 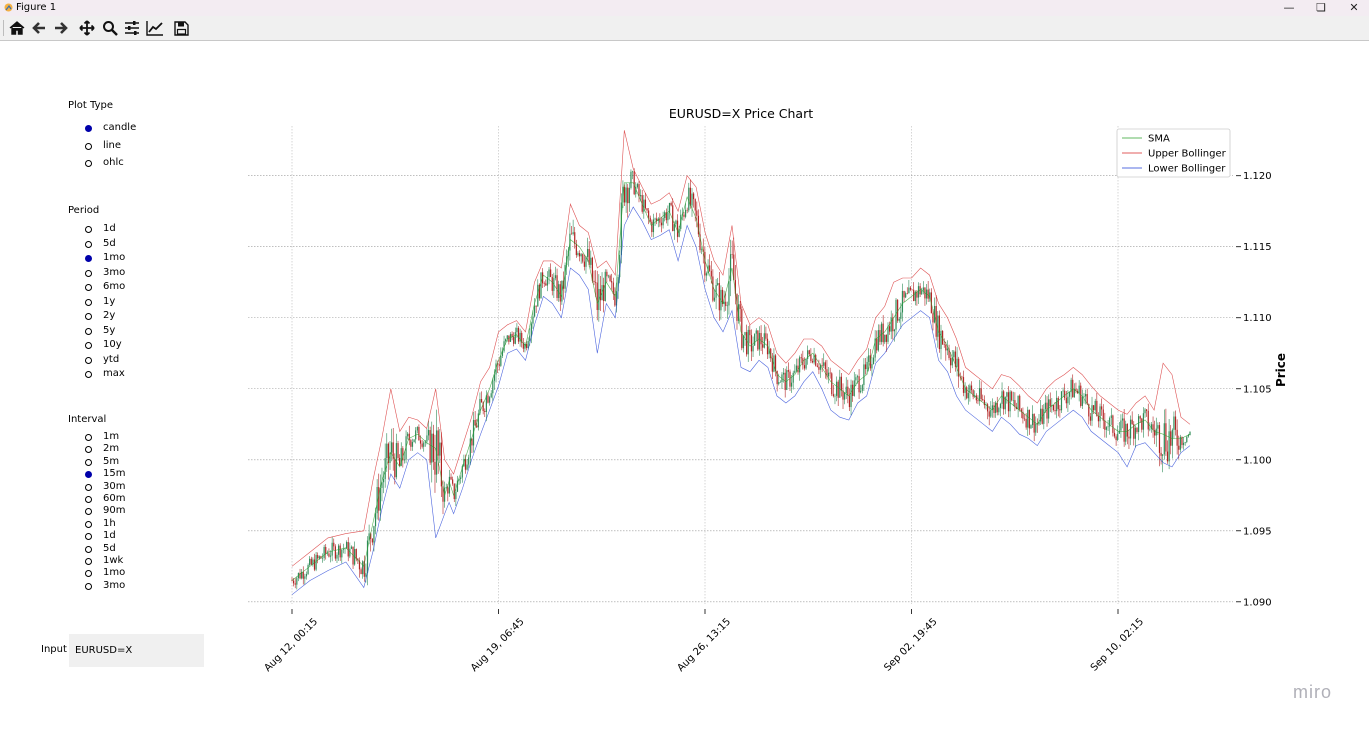 What do you see at coordinates (1321, 7) in the screenshot?
I see `restore-button: ❏` at bounding box center [1321, 7].